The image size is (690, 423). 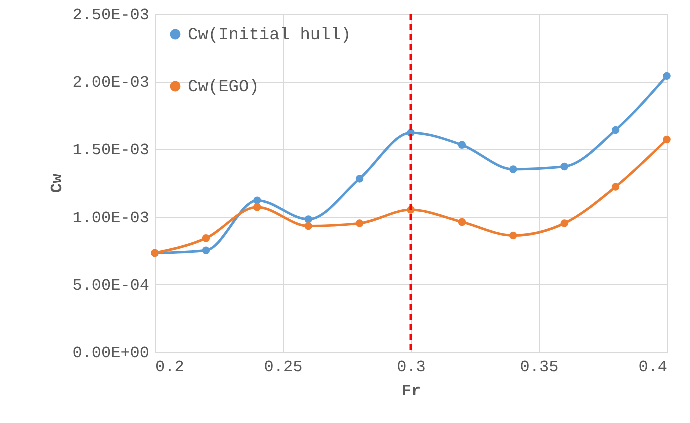 What do you see at coordinates (111, 285) in the screenshot?
I see `y-tick-label: 5.00E-04` at bounding box center [111, 285].